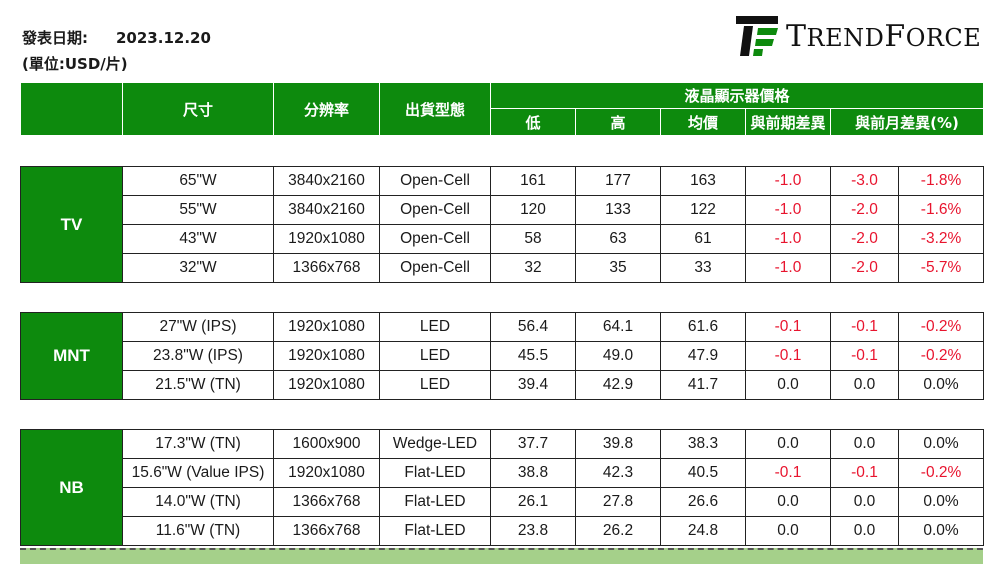  What do you see at coordinates (533, 239) in the screenshot?
I see `low-cell: 58` at bounding box center [533, 239].